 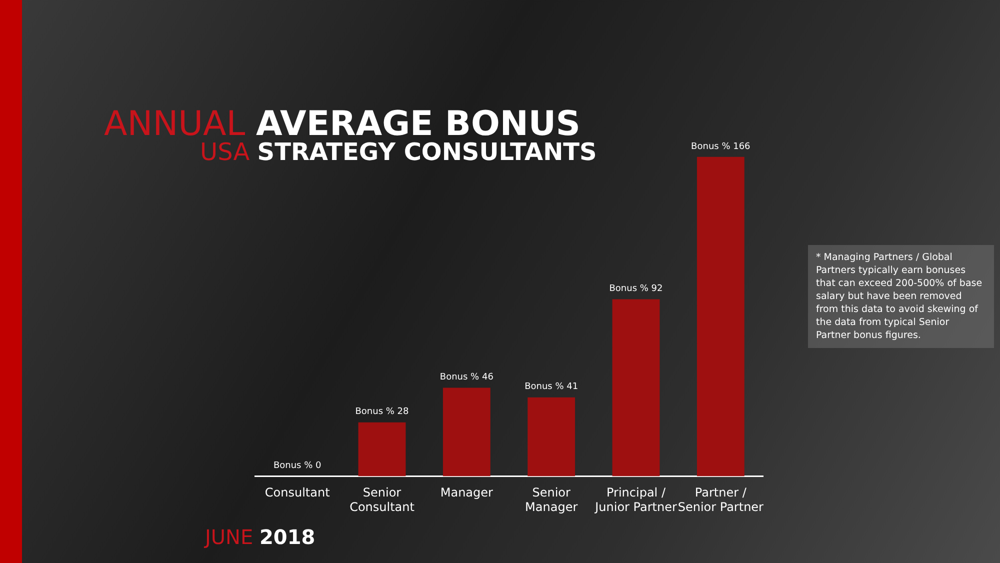 I want to click on data-label: Bonus % 46, so click(x=467, y=377).